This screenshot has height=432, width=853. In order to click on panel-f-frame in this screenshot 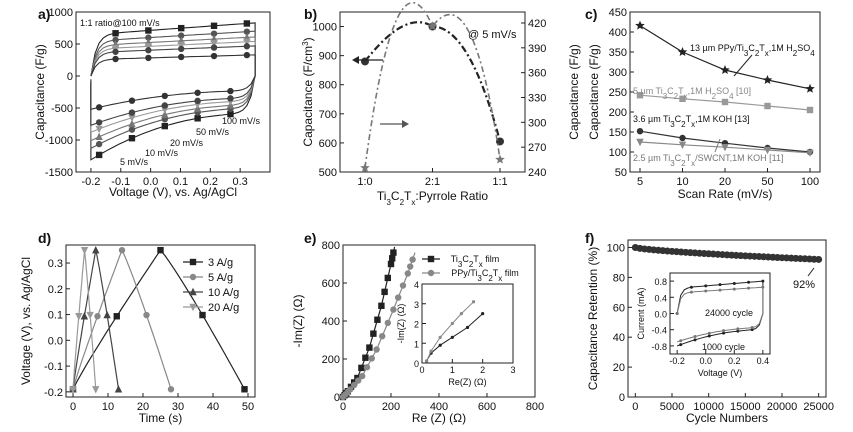, I will do `click(727, 318)`.